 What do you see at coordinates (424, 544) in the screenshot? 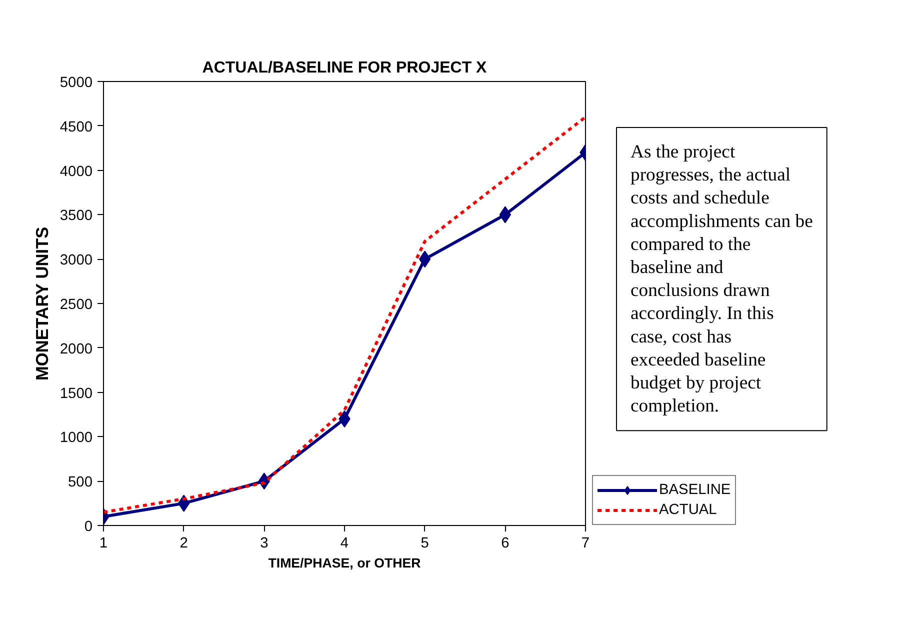
I see `x-tick-label: 5` at bounding box center [424, 544].